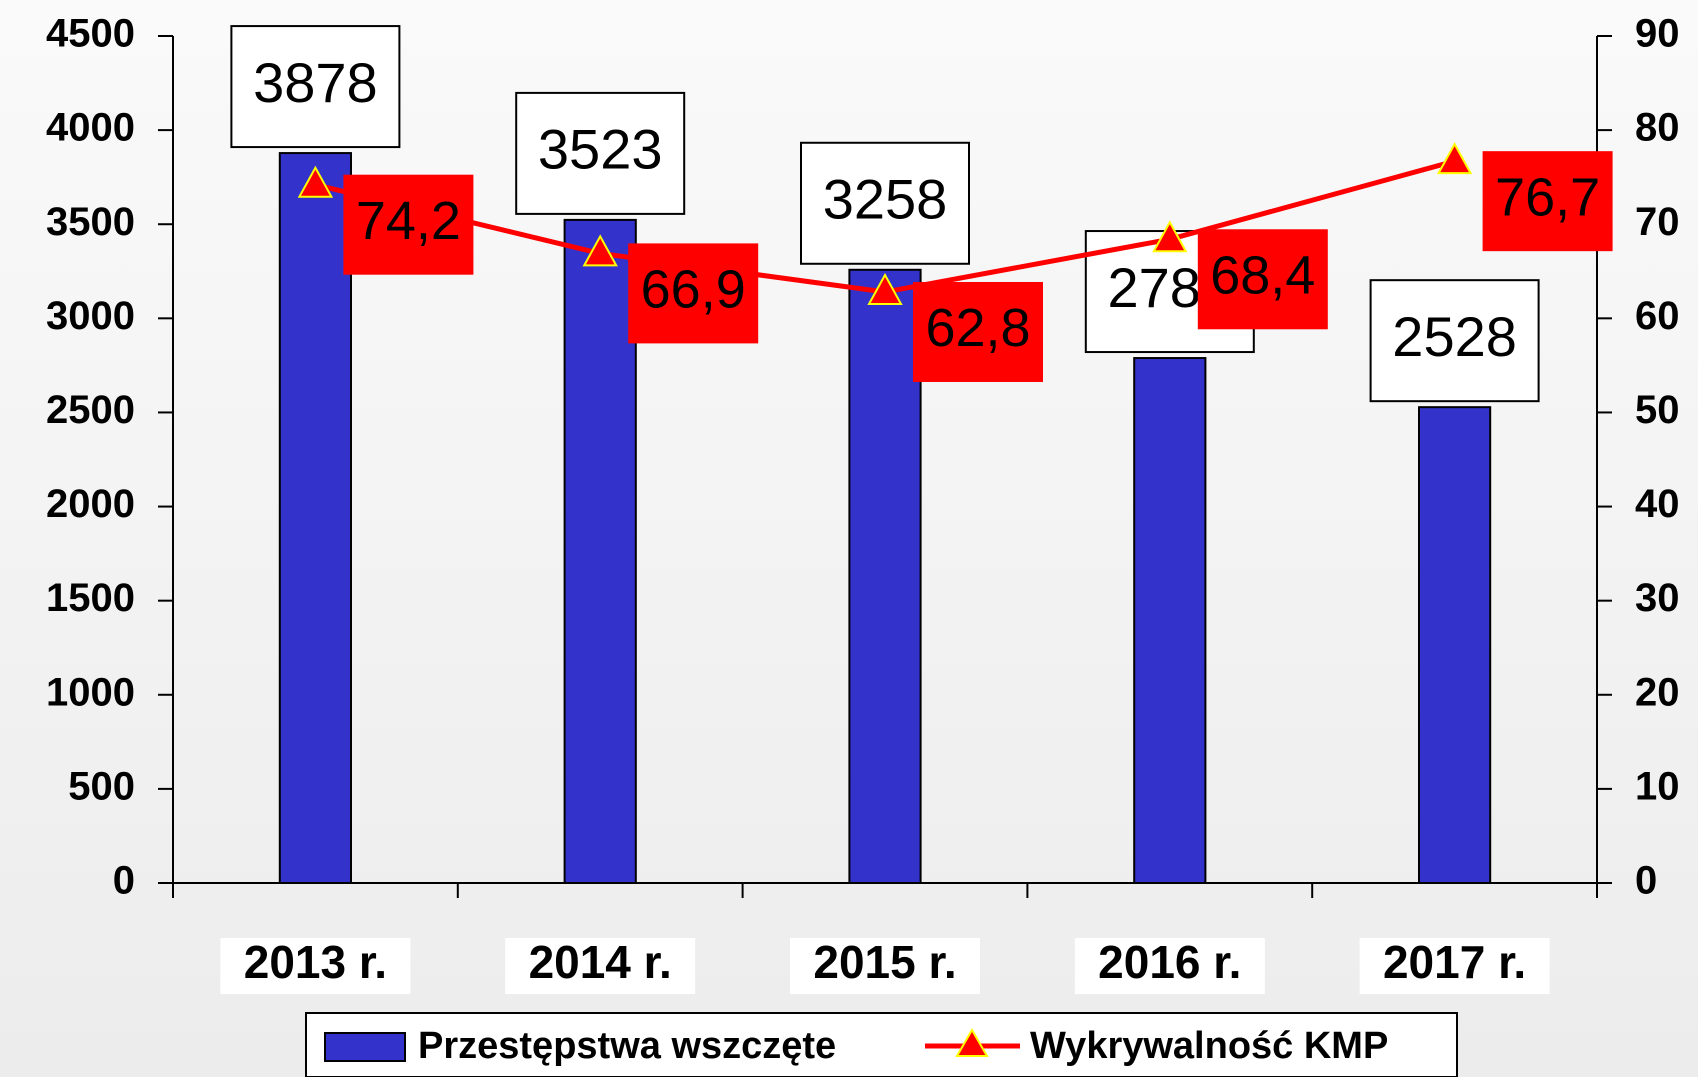  I want to click on y-tick-label: 0, so click(124, 881).